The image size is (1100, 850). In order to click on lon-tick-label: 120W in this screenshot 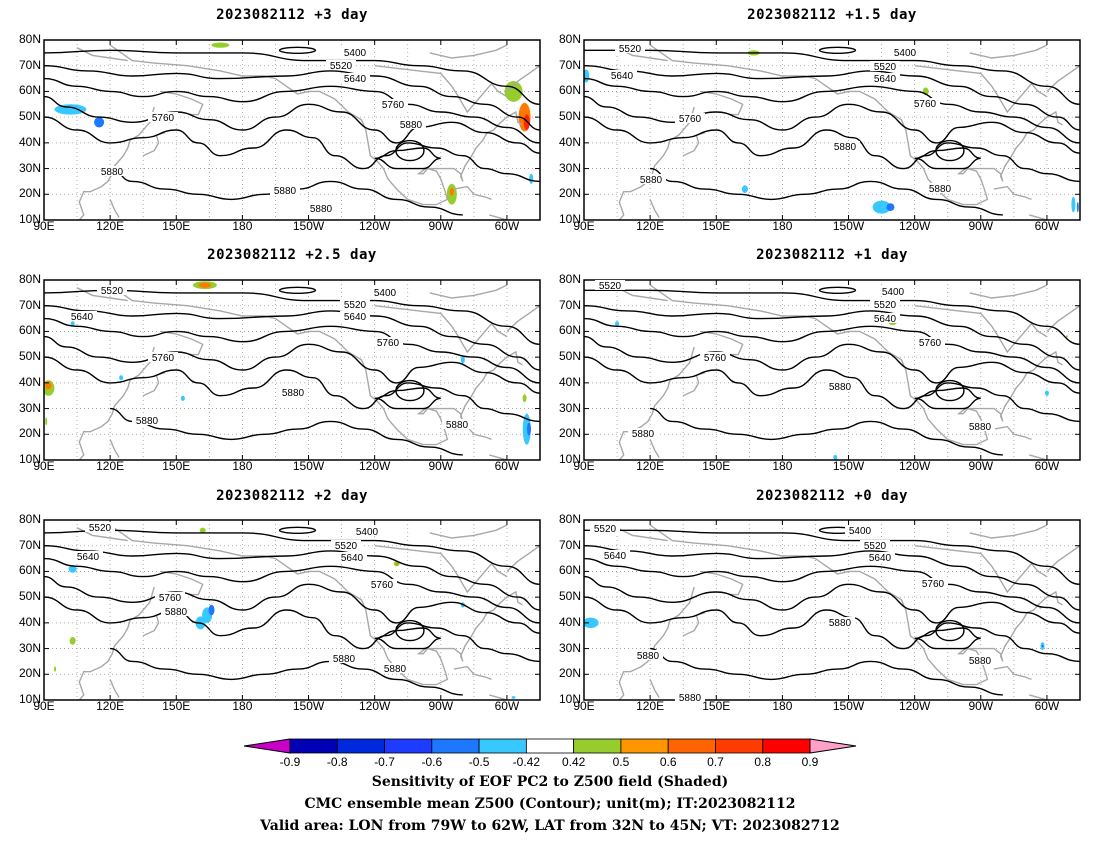, I will do `click(914, 226)`.